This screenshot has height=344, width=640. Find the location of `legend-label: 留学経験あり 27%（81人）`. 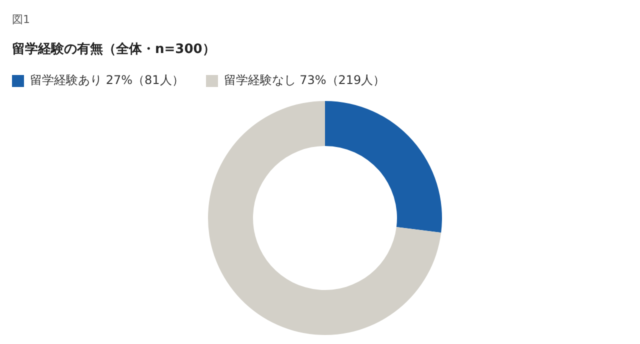

legend-label: 留学経験あり 27%（81人） is located at coordinates (107, 80).